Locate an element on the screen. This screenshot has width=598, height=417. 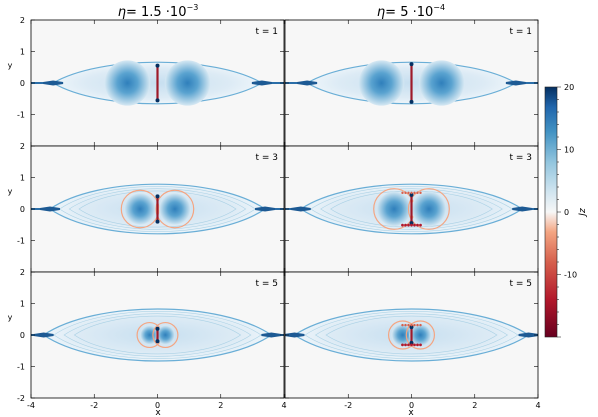
y-tick-label: 0 is located at coordinates (22, 209).